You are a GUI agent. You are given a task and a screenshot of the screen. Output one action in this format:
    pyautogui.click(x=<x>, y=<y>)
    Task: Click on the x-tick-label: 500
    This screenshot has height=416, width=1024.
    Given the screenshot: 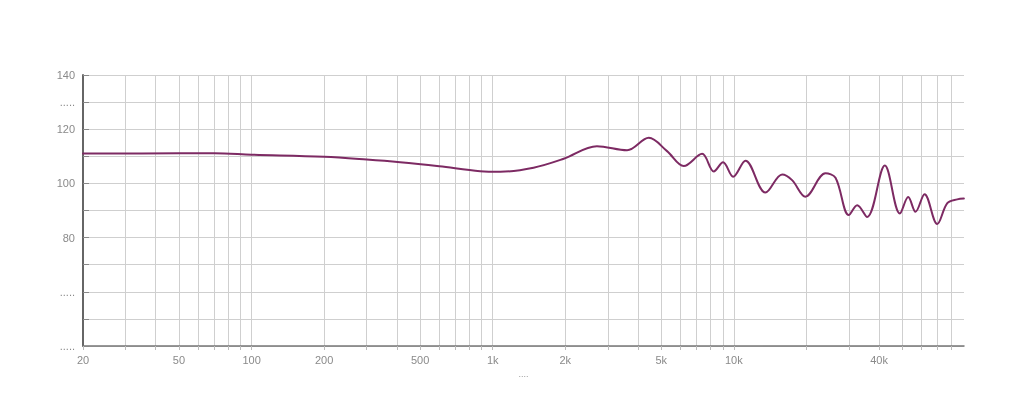 What is the action you would take?
    pyautogui.click(x=420, y=359)
    